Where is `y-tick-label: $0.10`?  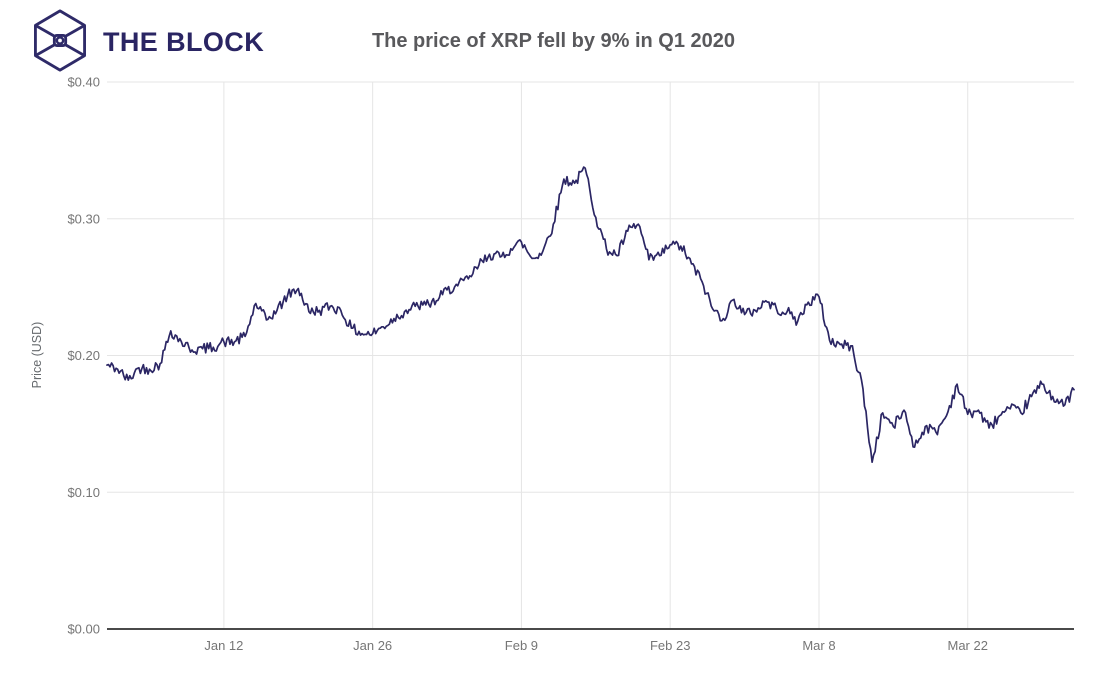
y-tick-label: $0.10 is located at coordinates (83, 492).